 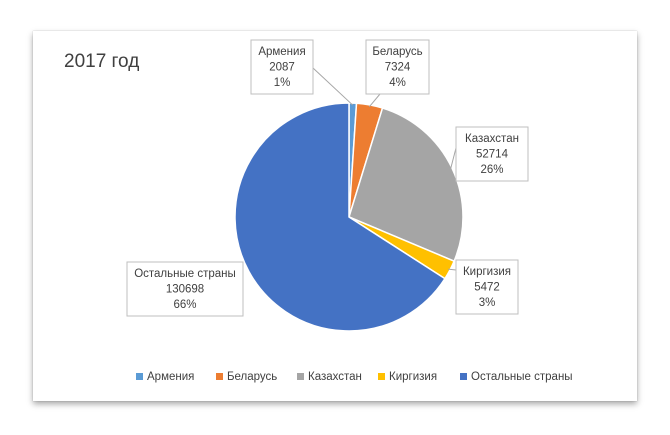 I want to click on legend-item-киргизия: Киргизия, so click(x=407, y=377).